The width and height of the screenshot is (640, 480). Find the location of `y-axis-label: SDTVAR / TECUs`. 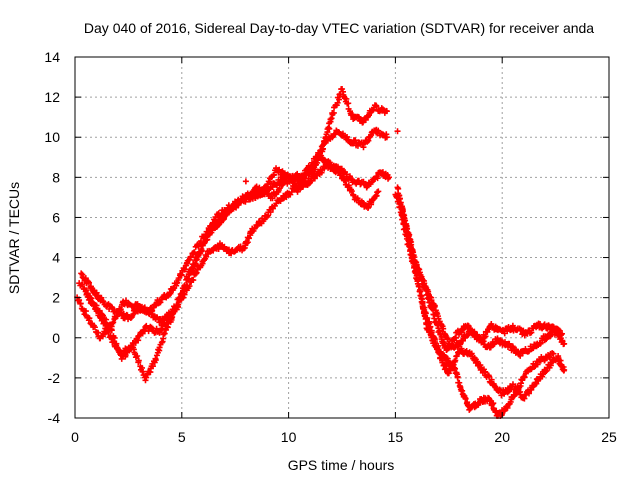

y-axis-label: SDTVAR / TECUs is located at coordinates (14, 238).